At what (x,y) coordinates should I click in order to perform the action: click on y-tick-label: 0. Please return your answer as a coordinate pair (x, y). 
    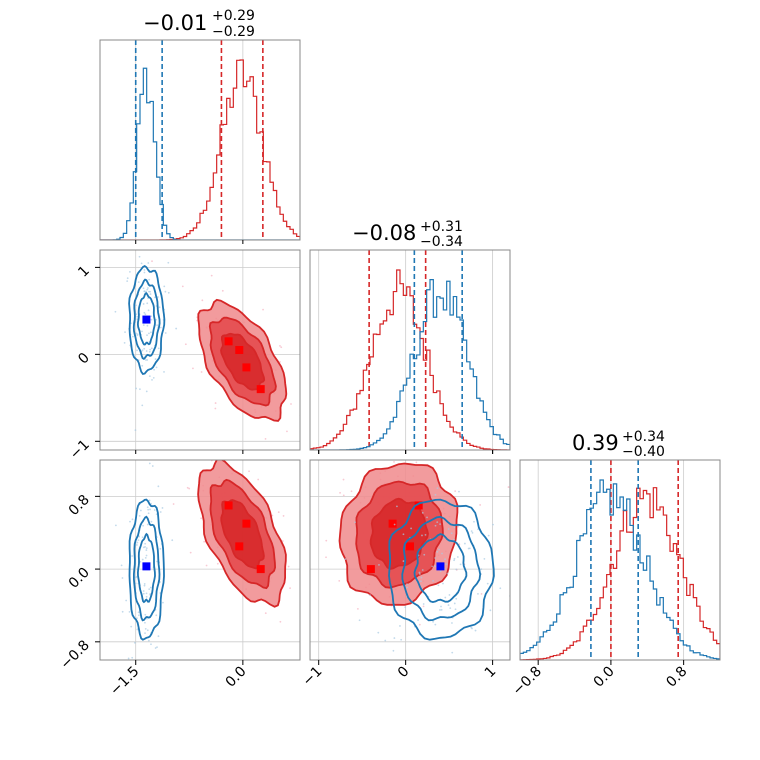
    Looking at the image, I should click on (84, 359).